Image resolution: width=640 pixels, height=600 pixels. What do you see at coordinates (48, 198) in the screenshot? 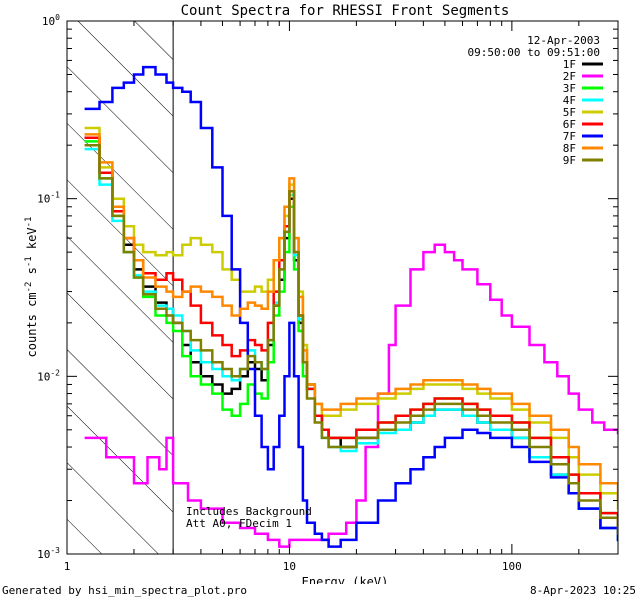
I see `y-tick-label: 10⁻¹` at bounding box center [48, 198].